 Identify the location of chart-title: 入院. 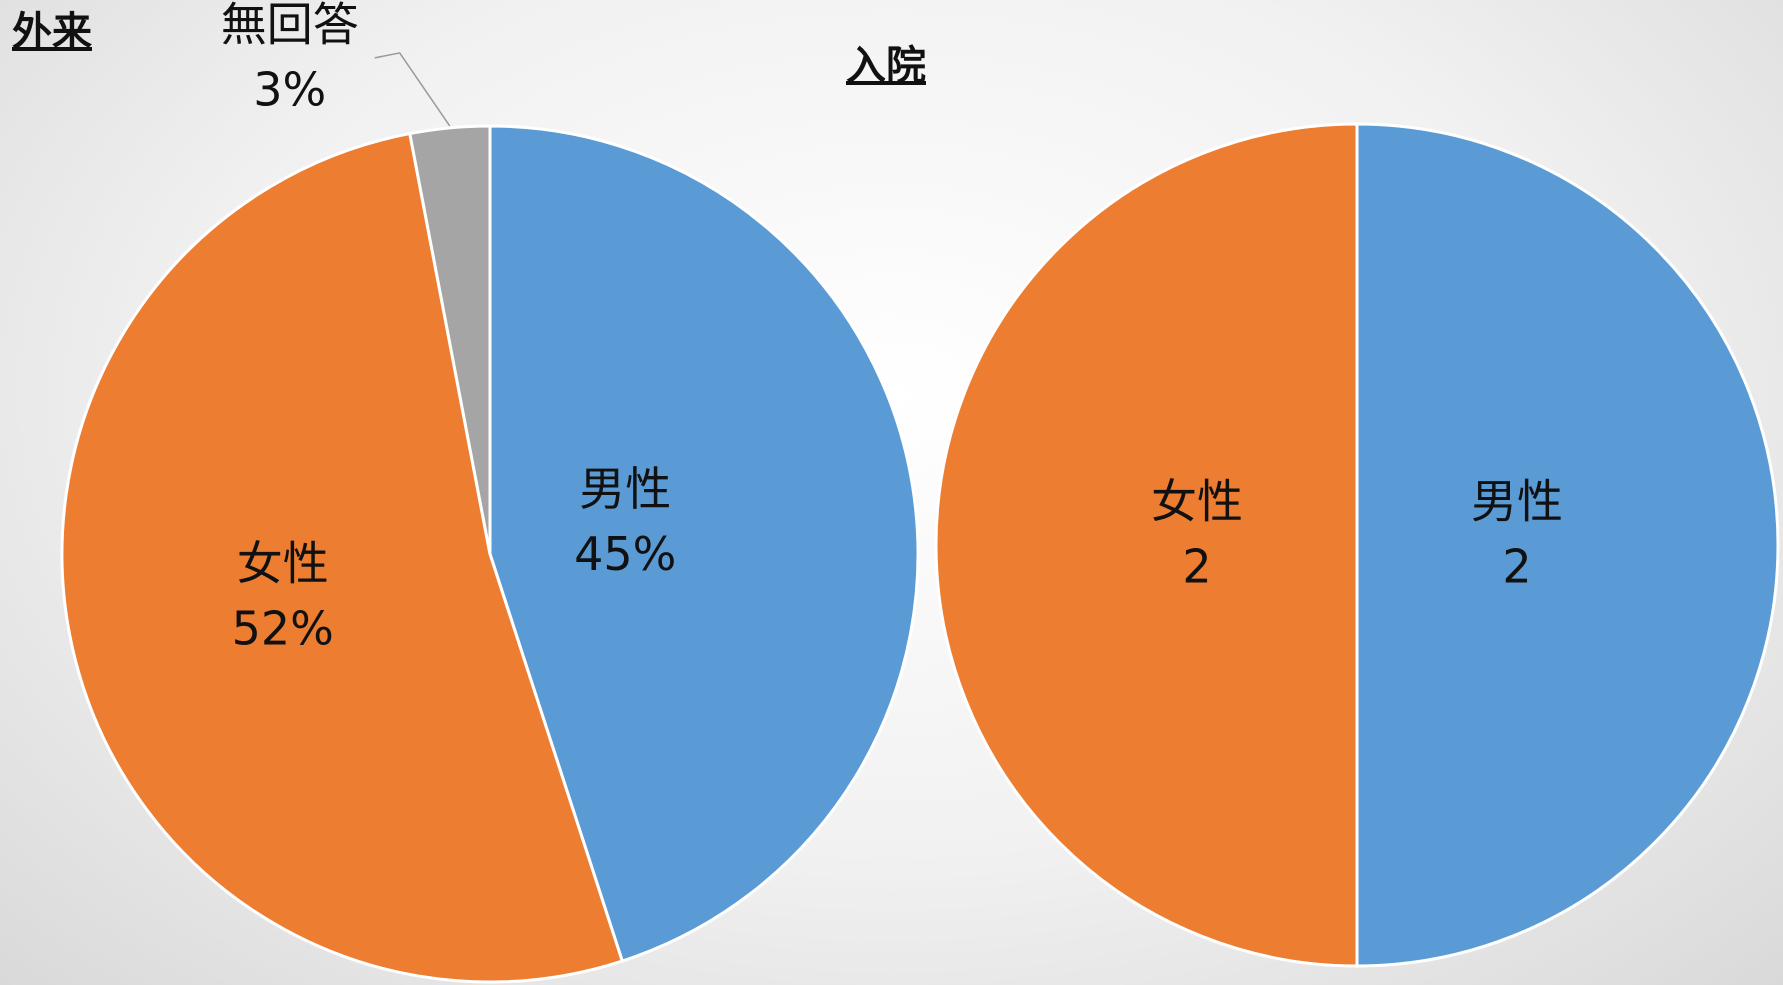
(886, 66).